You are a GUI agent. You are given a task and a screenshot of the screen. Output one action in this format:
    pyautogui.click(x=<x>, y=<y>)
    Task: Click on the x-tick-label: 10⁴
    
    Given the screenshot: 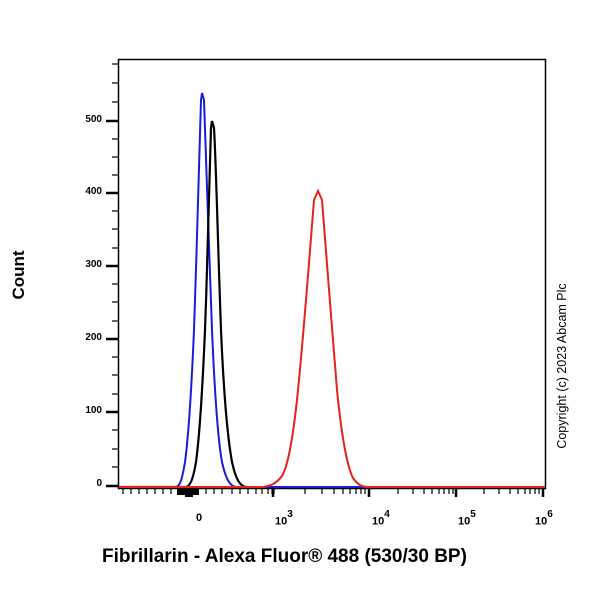 What is the action you would take?
    pyautogui.click(x=381, y=518)
    